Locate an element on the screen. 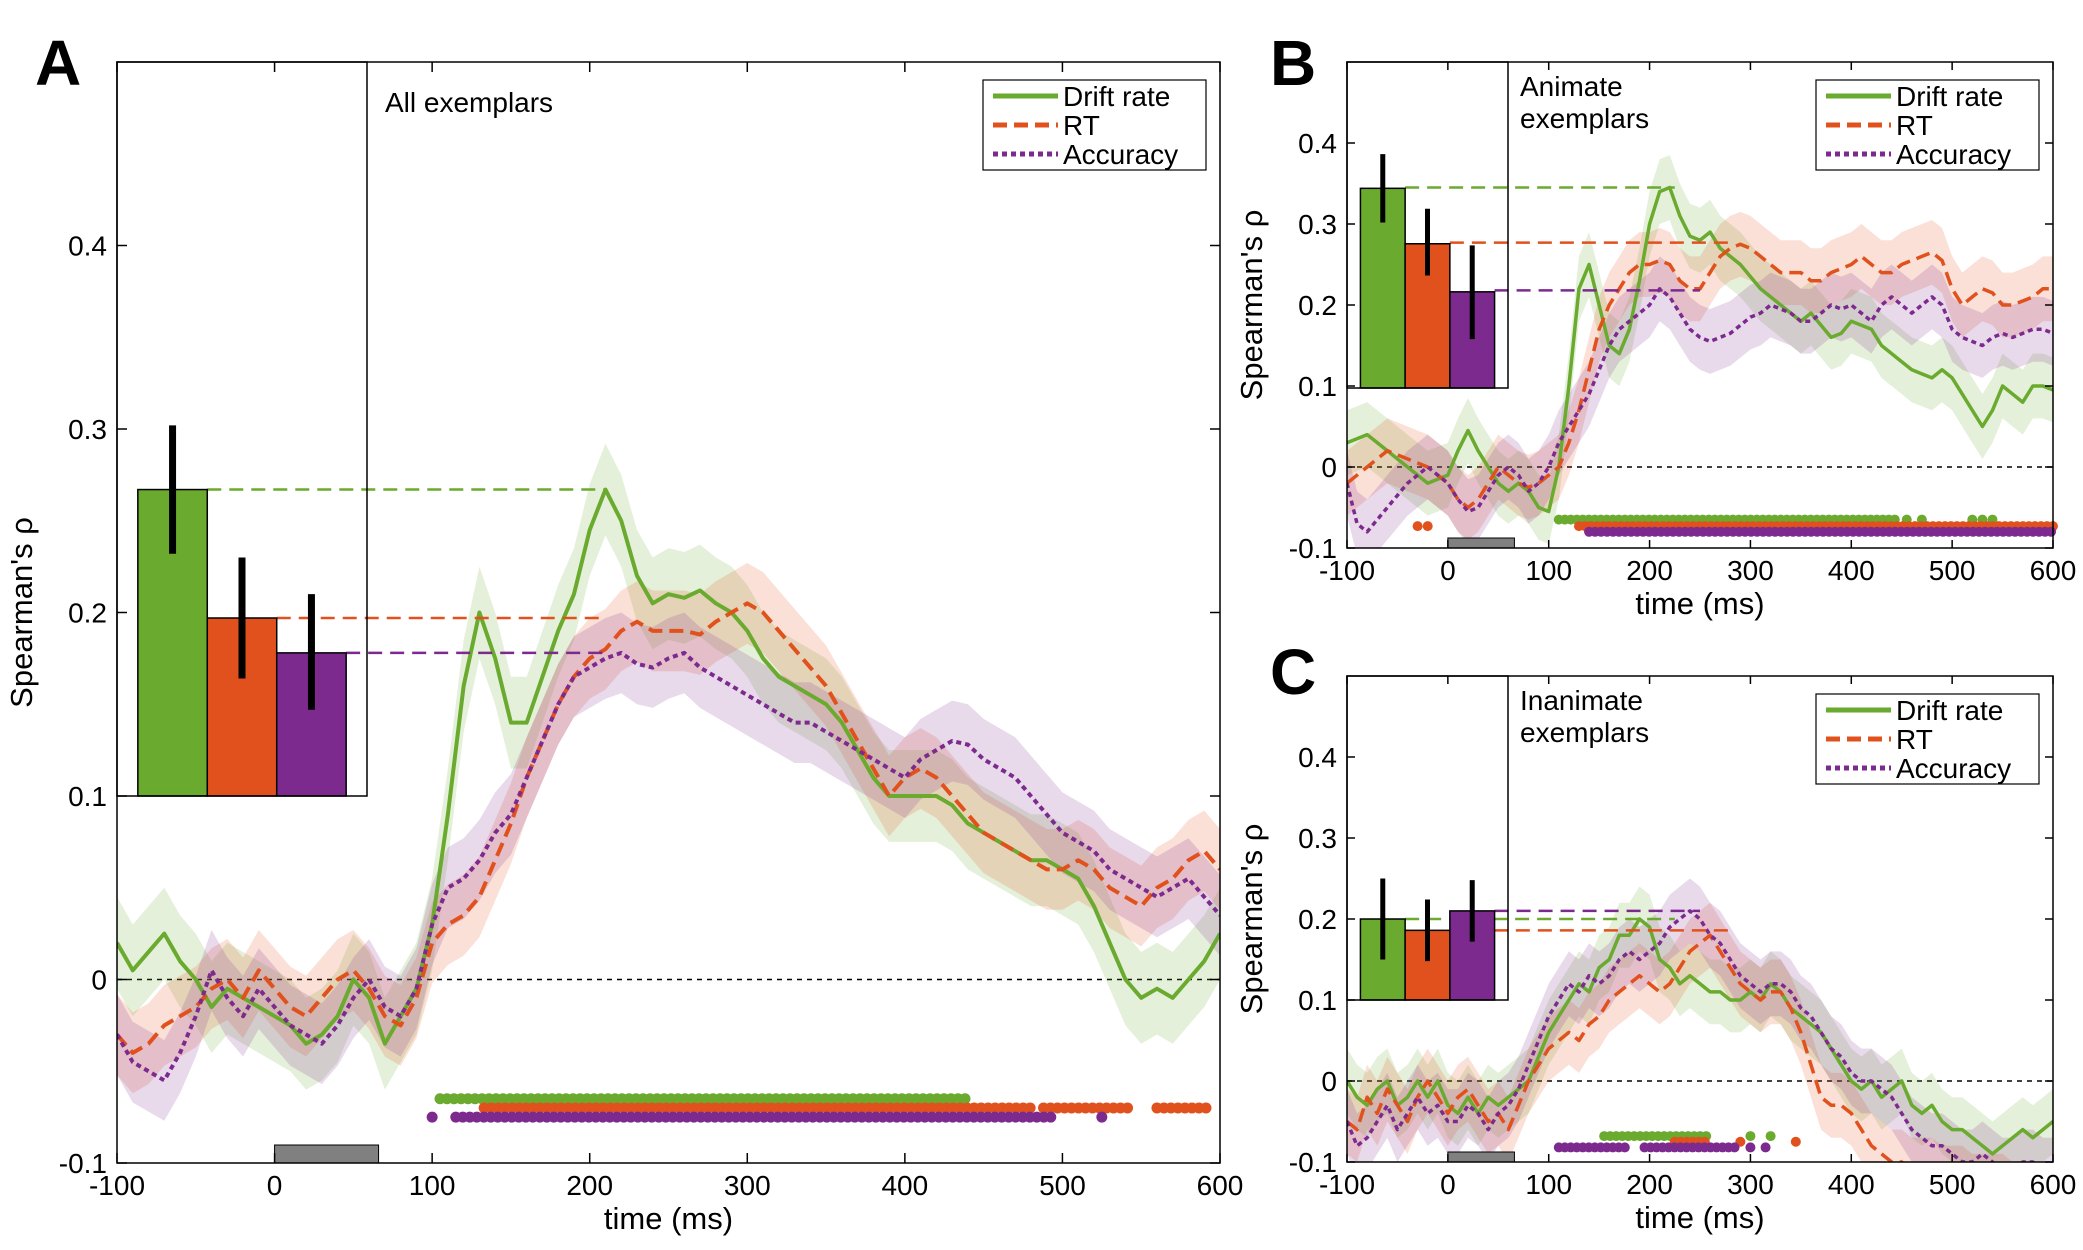 The height and width of the screenshot is (1250, 2083). panel-a-accuracy-significance is located at coordinates (767, 1117).